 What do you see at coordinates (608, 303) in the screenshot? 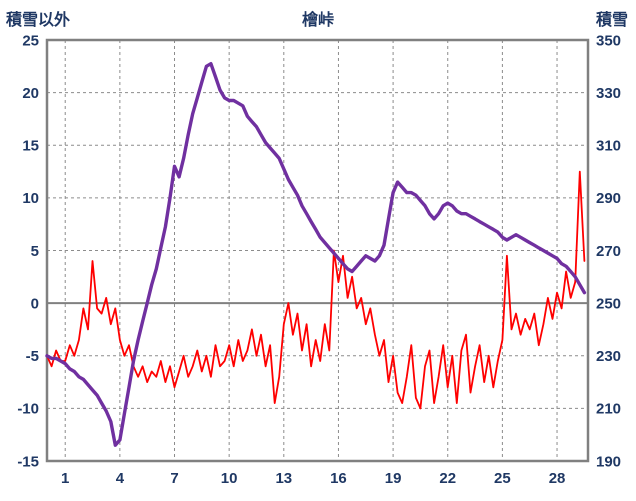
I see `right-axis-tick-label: 250` at bounding box center [608, 303].